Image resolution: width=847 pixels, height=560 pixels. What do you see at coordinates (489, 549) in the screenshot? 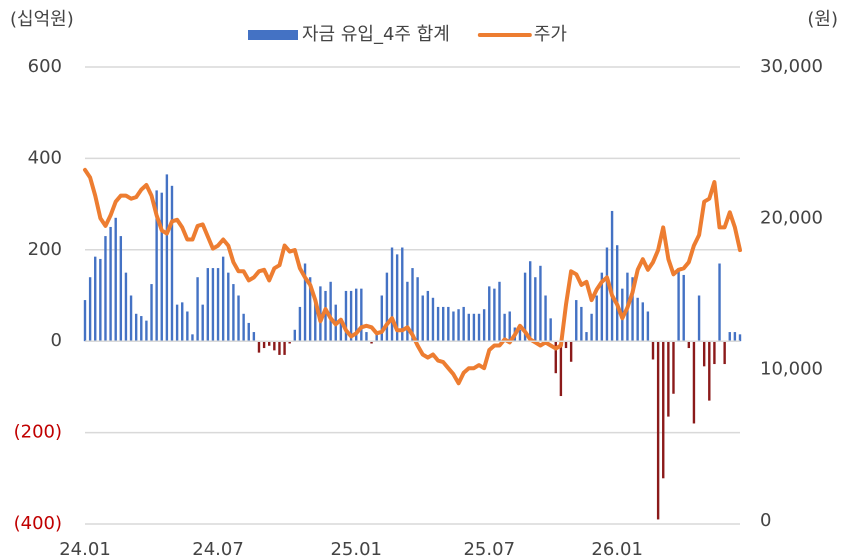
I see `x-tick-label: 25.07` at bounding box center [489, 549].